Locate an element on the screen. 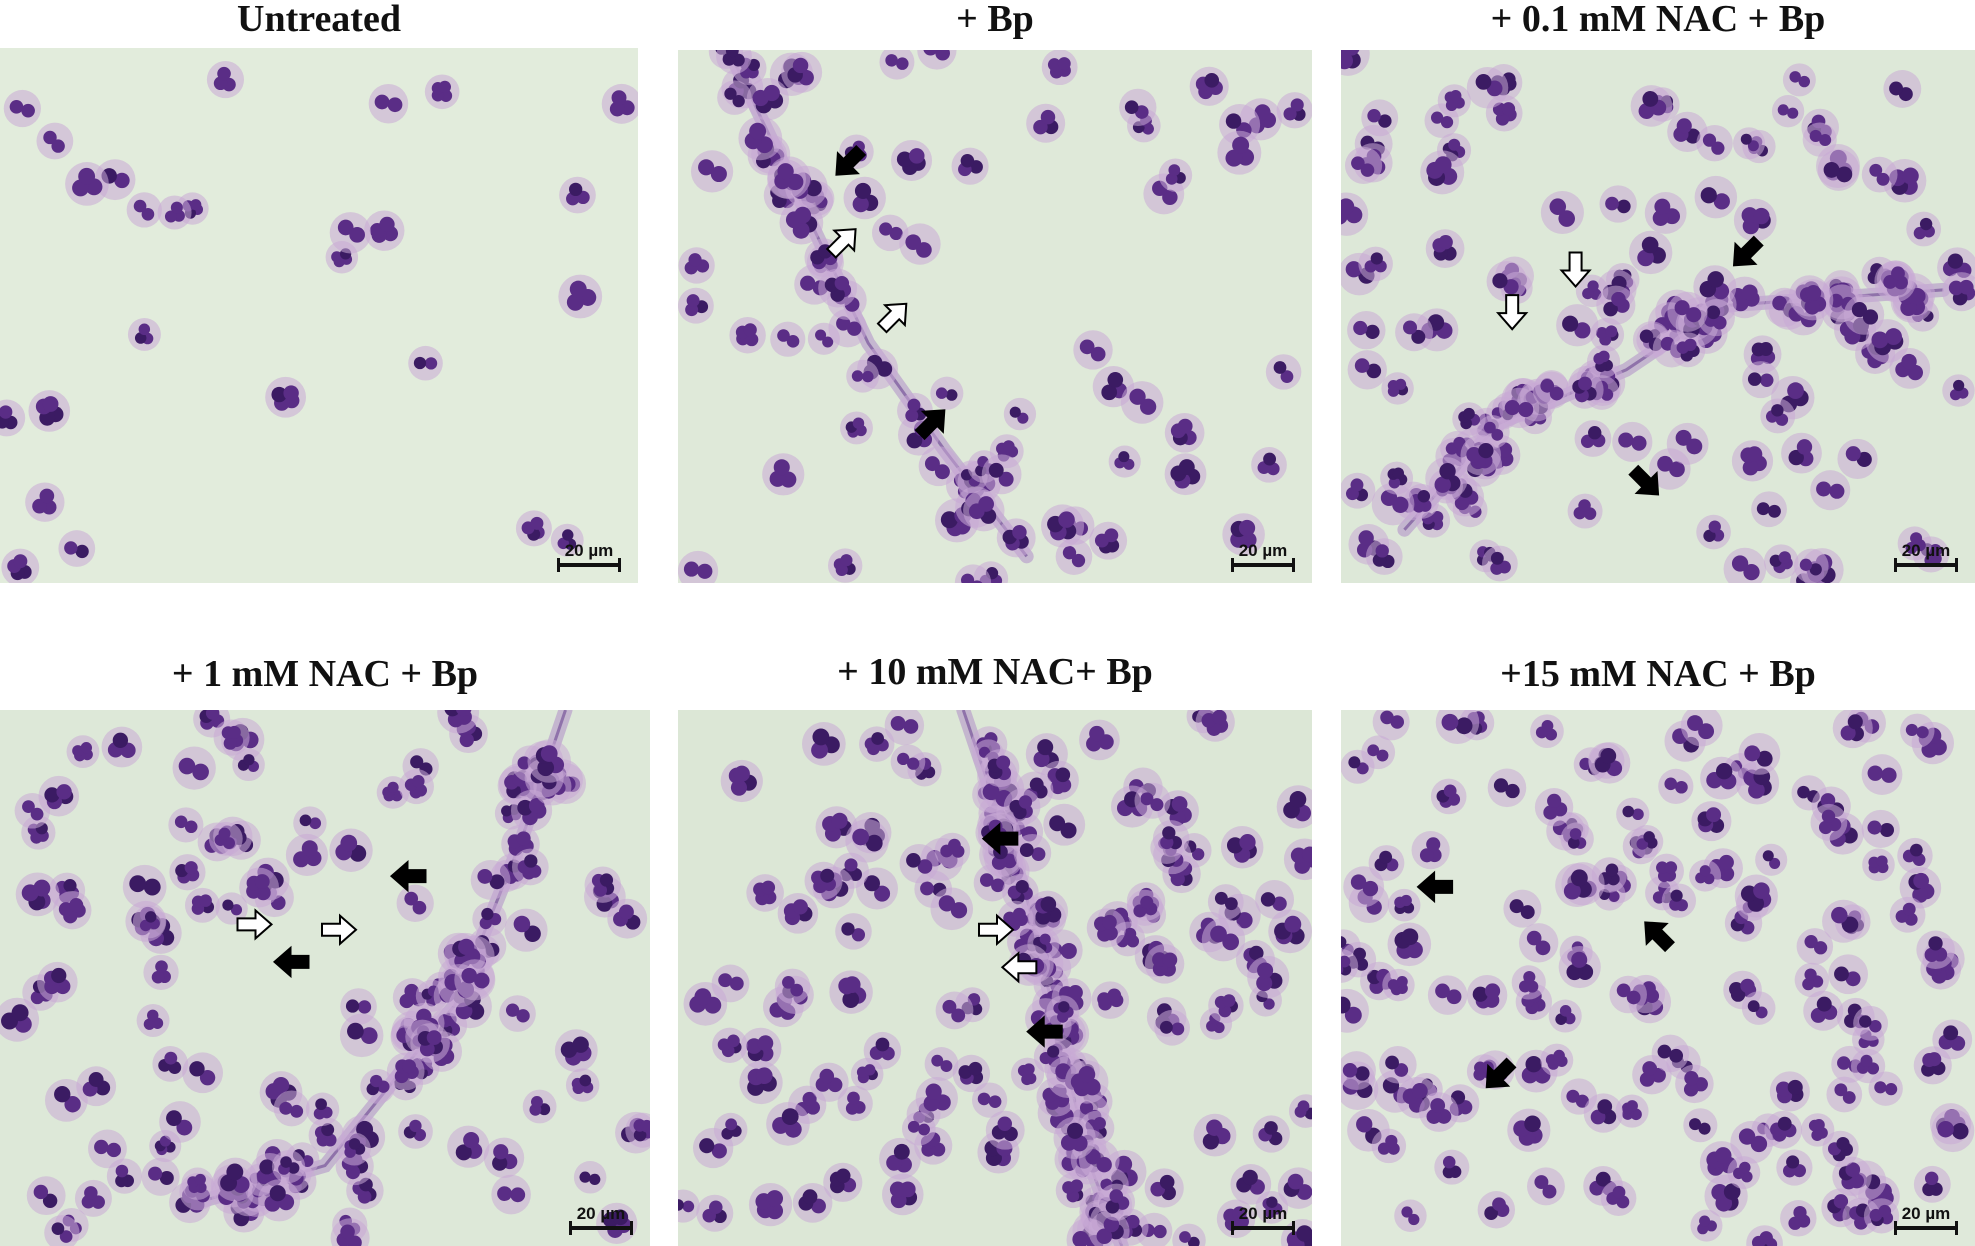 The height and width of the screenshot is (1246, 1975). panel-title-bp: + Bp is located at coordinates (995, 20).